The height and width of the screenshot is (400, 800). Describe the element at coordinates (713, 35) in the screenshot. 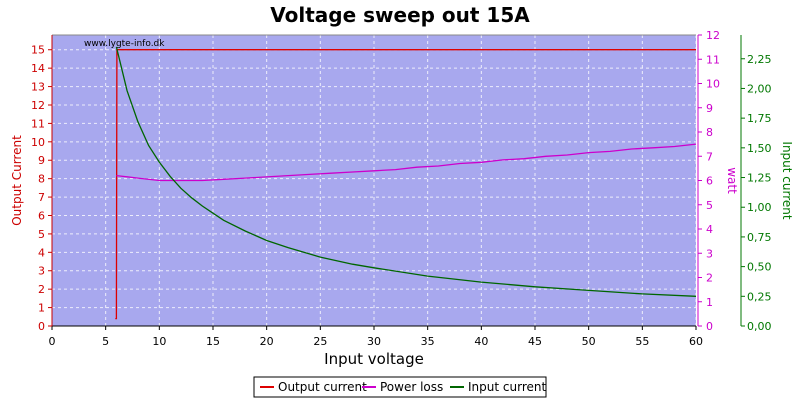

I see `watt-tick-label: 12` at that location.